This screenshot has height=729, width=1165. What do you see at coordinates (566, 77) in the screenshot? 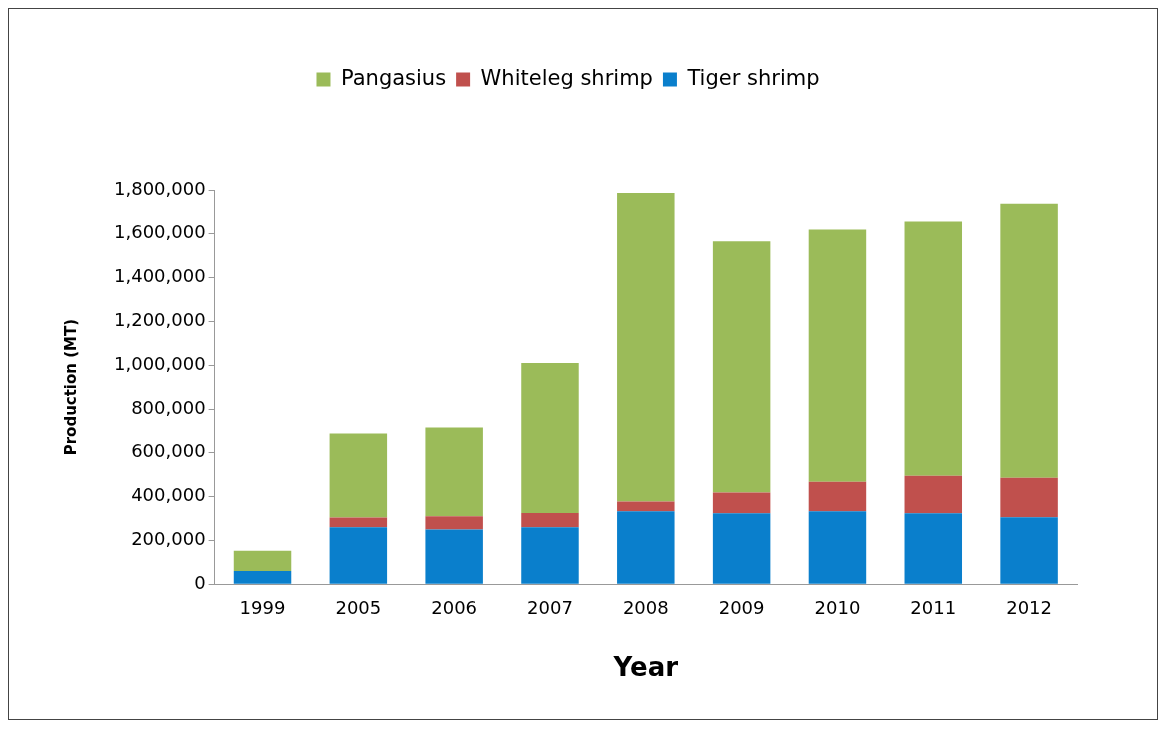
I see `legend-label: Whiteleg shrimp` at bounding box center [566, 77].